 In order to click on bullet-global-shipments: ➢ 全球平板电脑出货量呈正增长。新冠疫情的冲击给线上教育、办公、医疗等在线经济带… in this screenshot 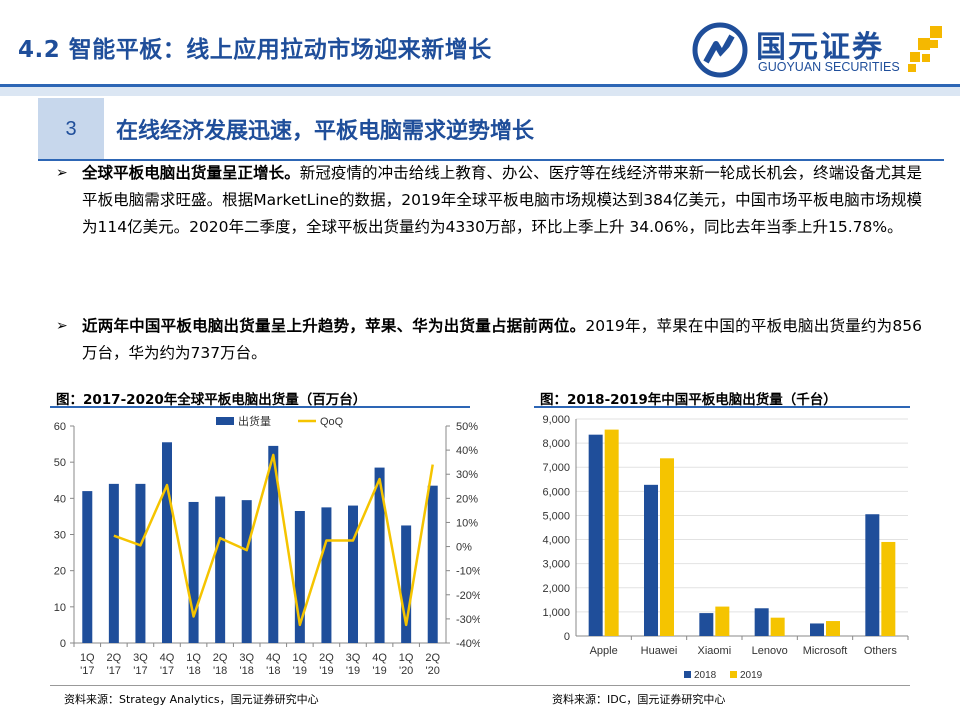, I will do `click(489, 200)`.